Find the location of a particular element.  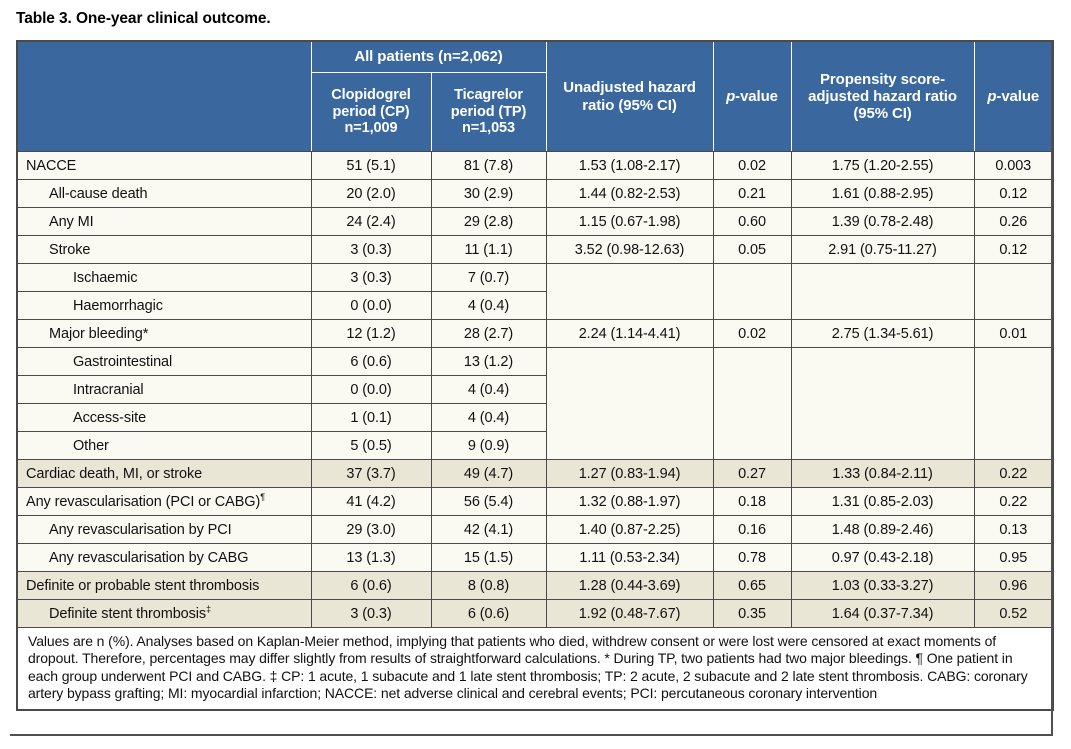

tp-cell: 81 (7.8) is located at coordinates (488, 165).